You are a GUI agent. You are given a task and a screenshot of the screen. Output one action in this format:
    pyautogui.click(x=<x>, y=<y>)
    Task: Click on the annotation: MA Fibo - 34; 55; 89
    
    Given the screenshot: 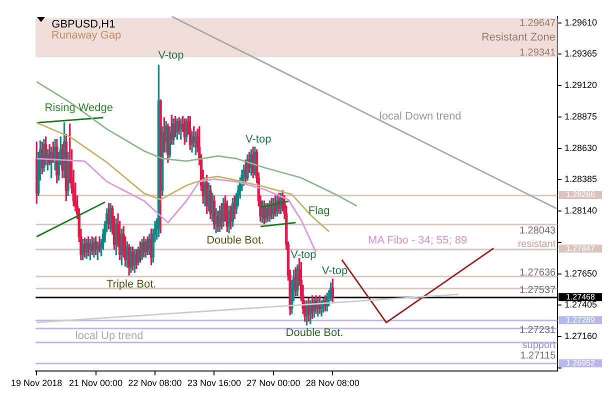 What is the action you would take?
    pyautogui.click(x=418, y=240)
    